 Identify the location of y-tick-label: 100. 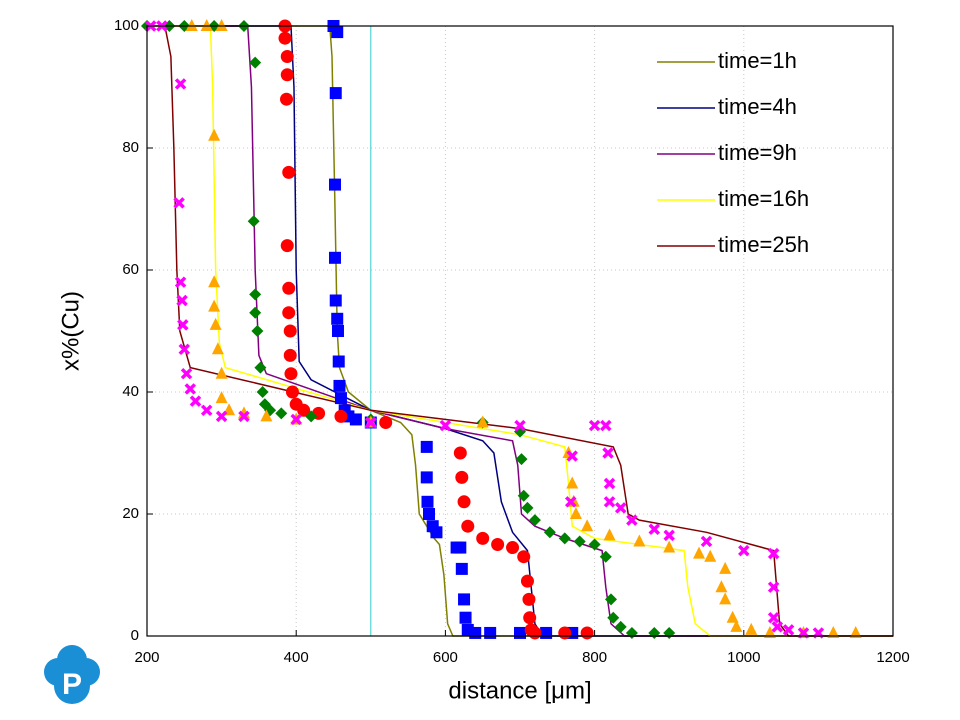
(126, 25).